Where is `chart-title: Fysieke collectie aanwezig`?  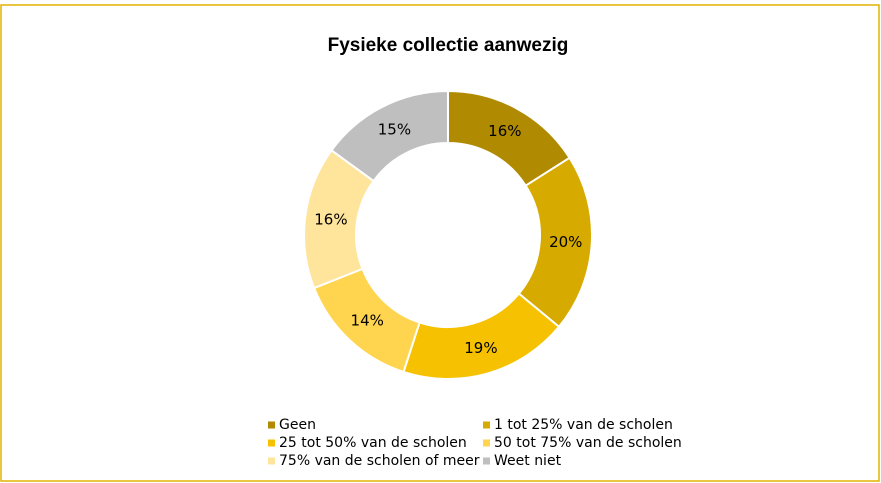
chart-title: Fysieke collectie aanwezig is located at coordinates (448, 45).